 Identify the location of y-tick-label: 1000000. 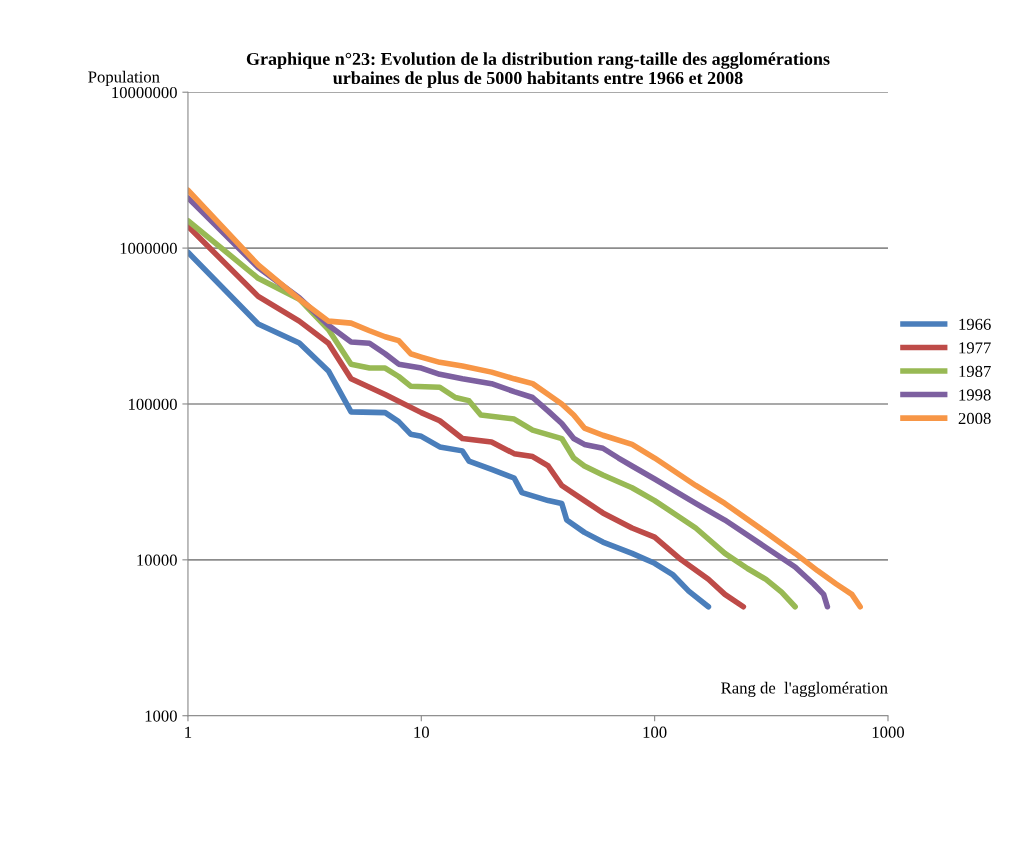
(148, 248).